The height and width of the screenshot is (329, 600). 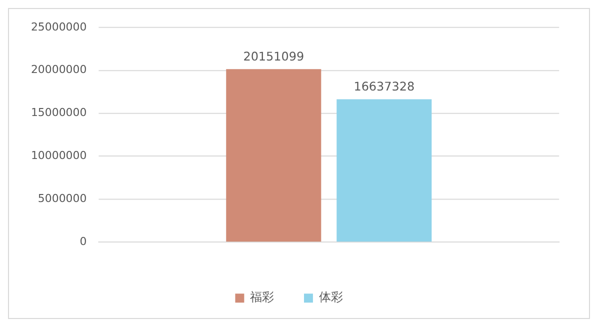 What do you see at coordinates (58, 113) in the screenshot?
I see `y-tick-label: 15000000` at bounding box center [58, 113].